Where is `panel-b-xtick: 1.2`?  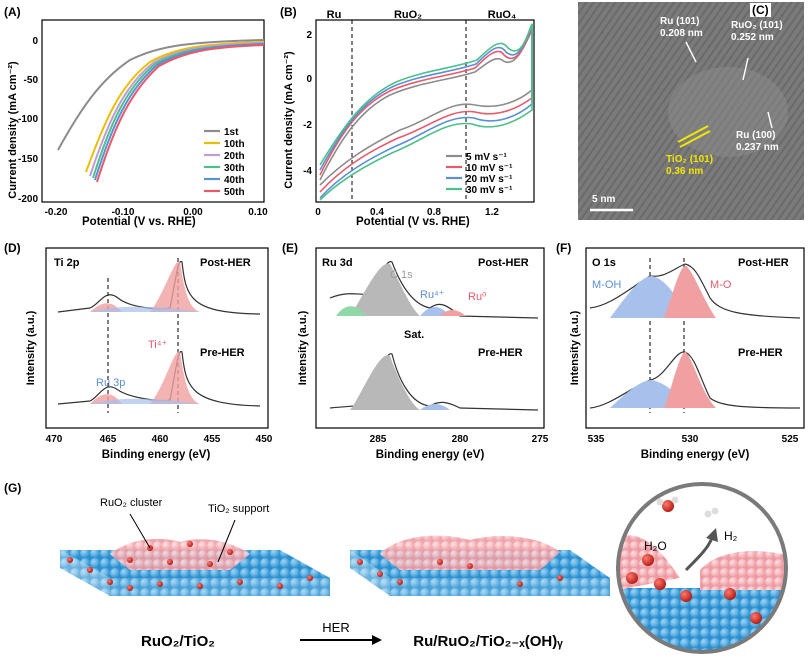
panel-b-xtick: 1.2 is located at coordinates (492, 212).